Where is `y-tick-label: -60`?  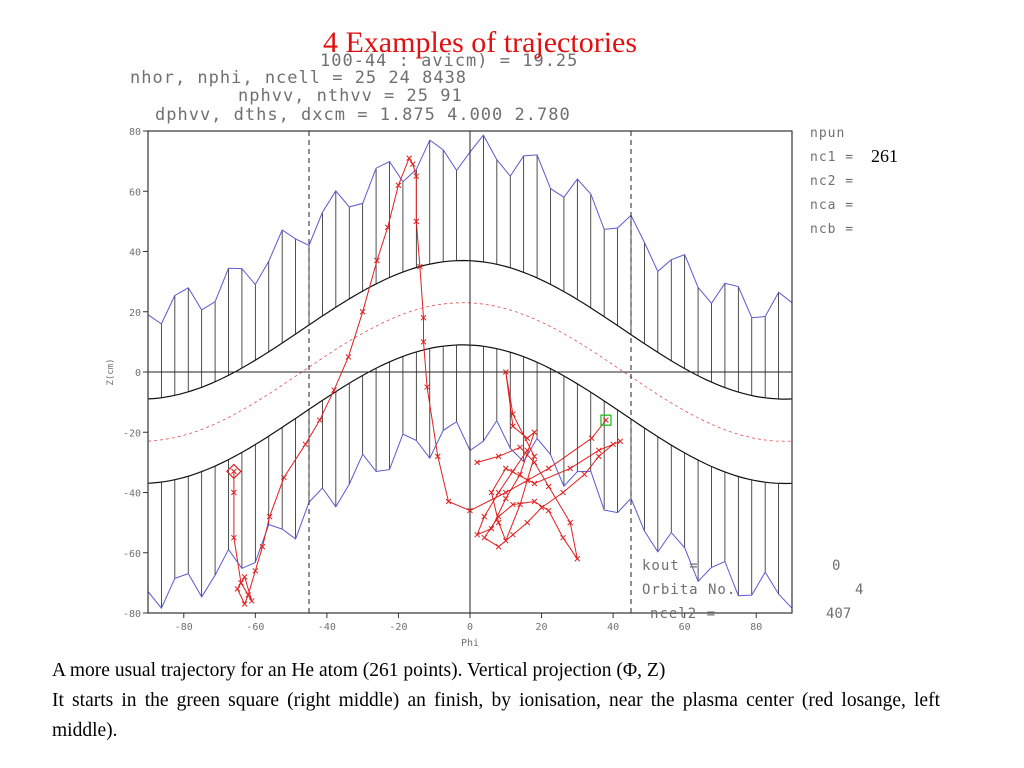 y-tick-label: -60 is located at coordinates (132, 554).